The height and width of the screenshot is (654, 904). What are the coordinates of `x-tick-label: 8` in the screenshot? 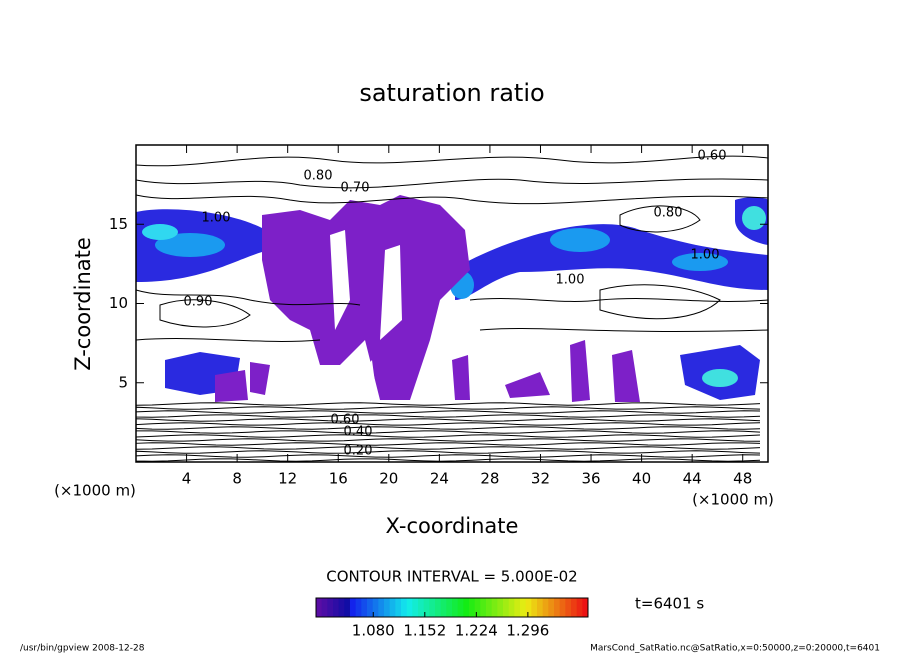 It's located at (237, 479).